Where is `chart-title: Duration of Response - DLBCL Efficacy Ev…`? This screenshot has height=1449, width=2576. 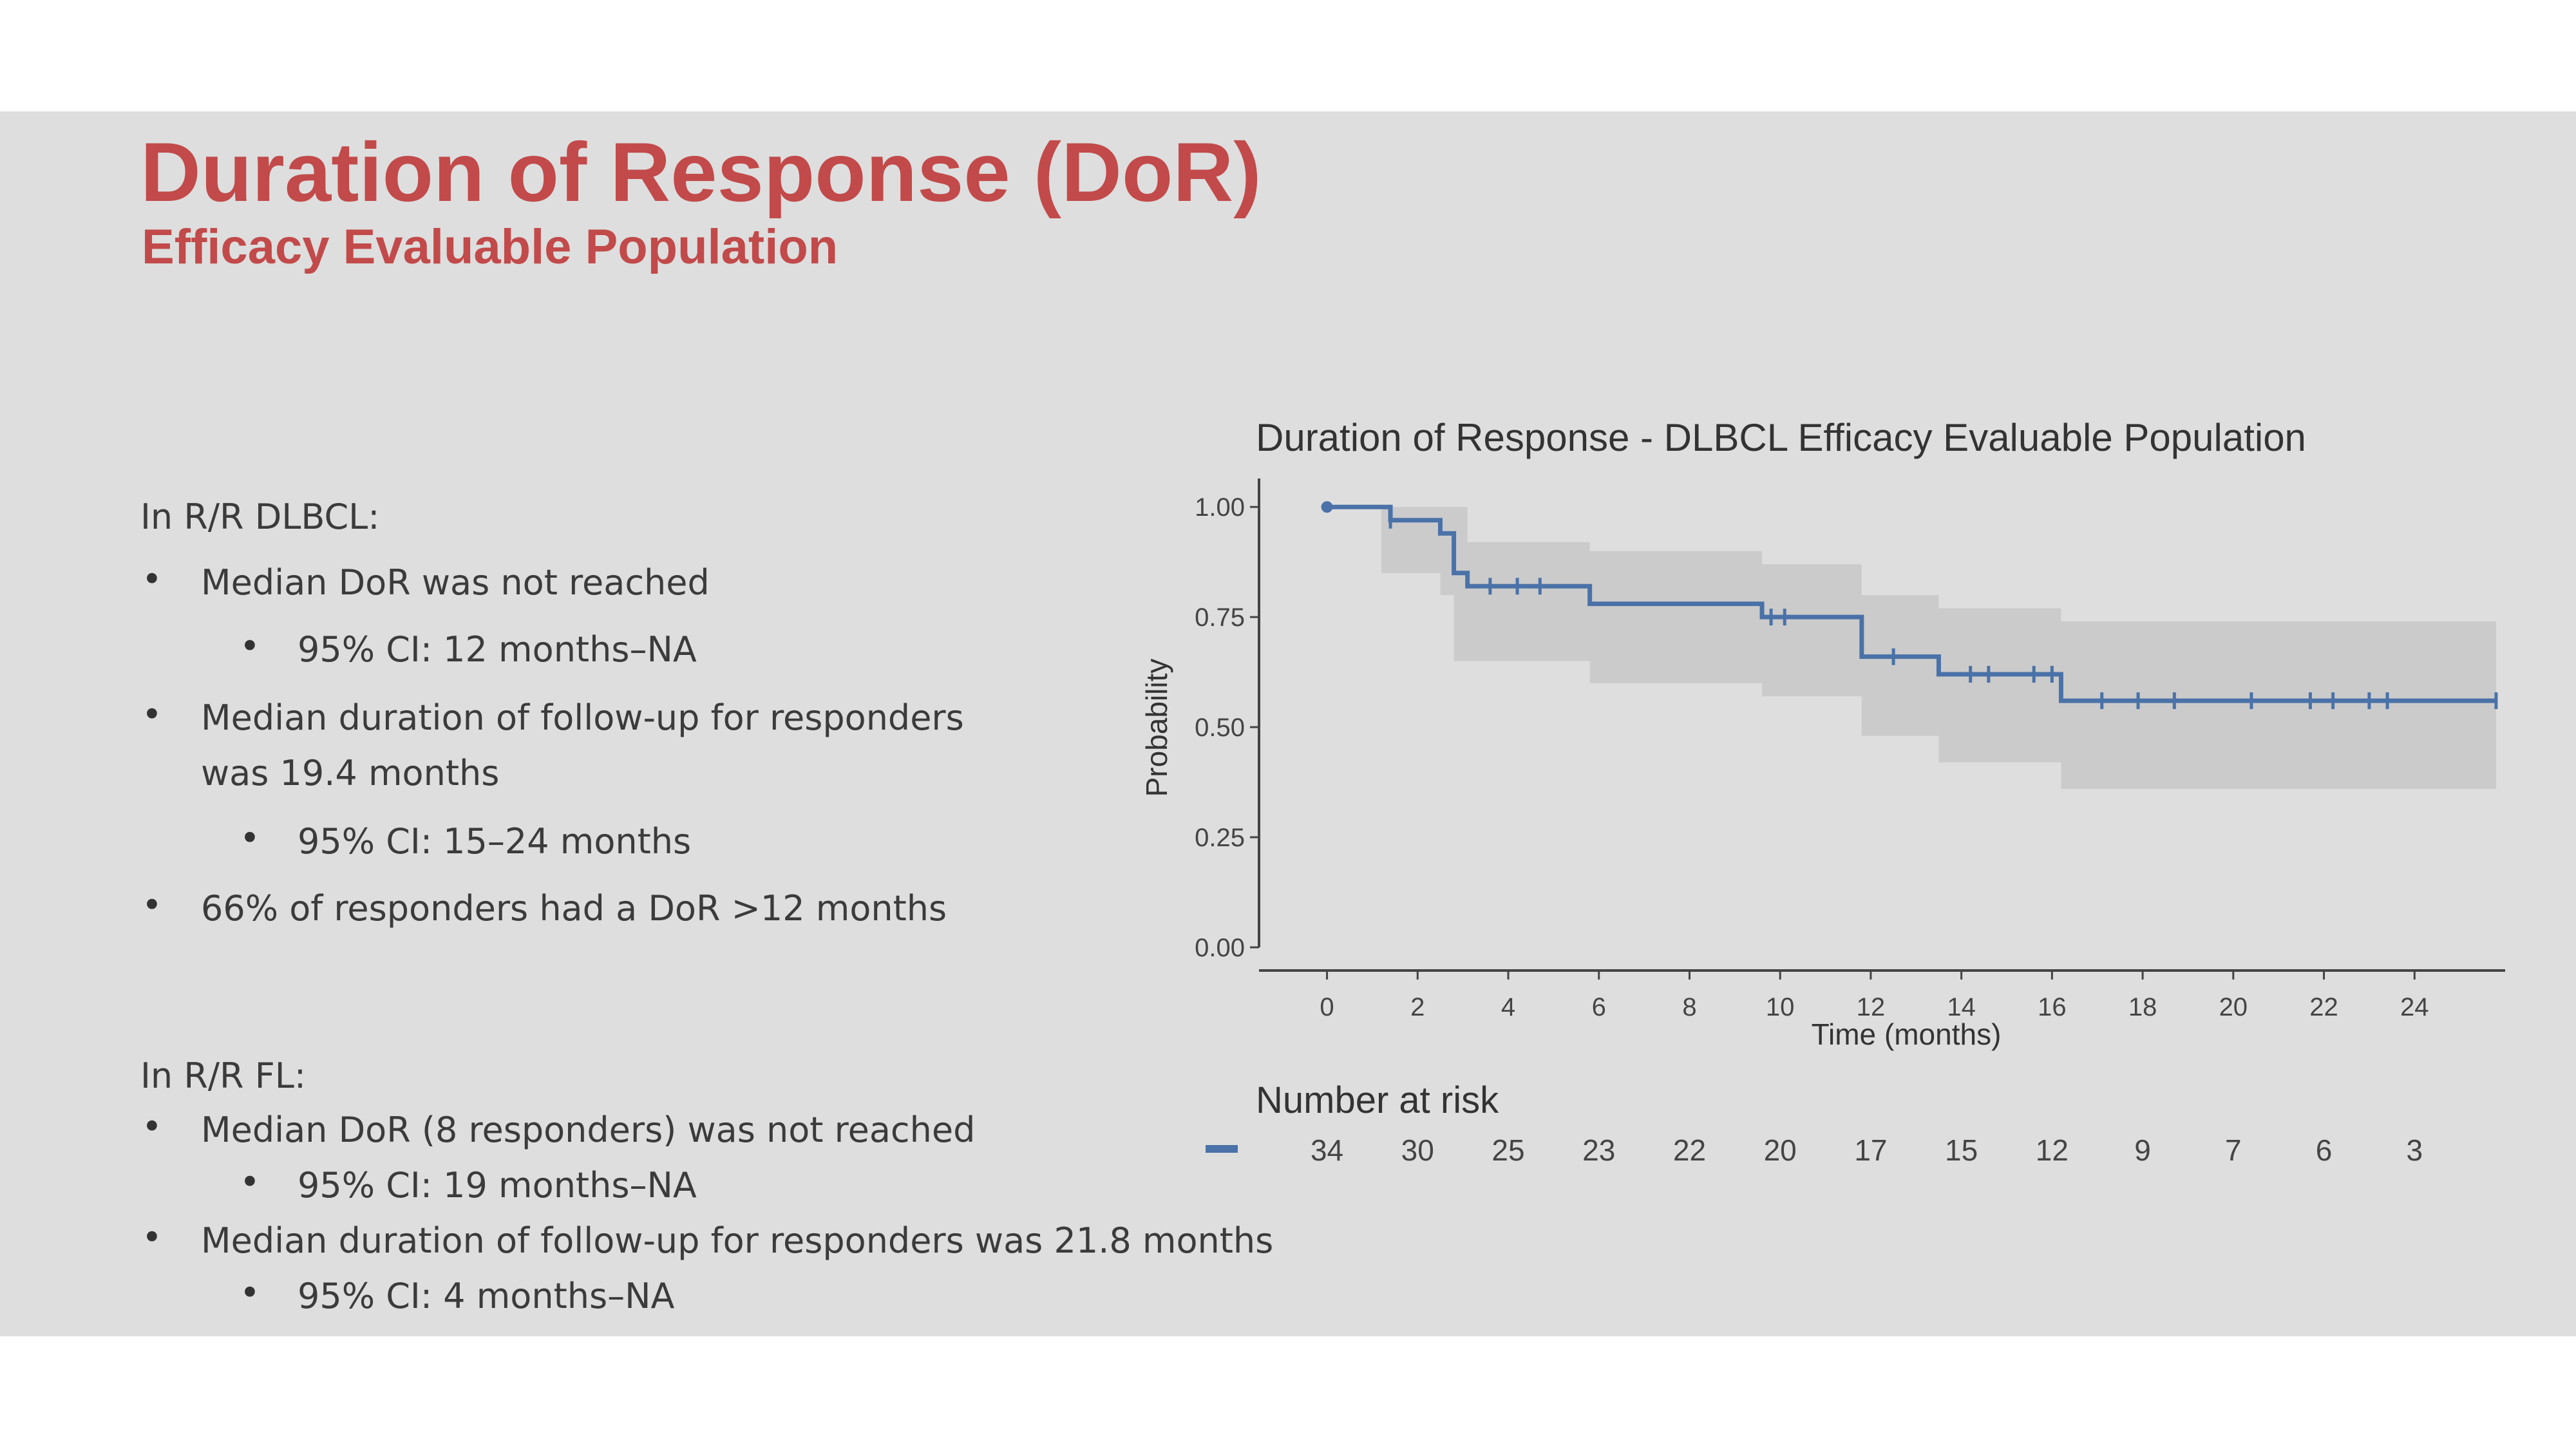 chart-title: Duration of Response - DLBCL Efficacy Ev… is located at coordinates (1781, 437).